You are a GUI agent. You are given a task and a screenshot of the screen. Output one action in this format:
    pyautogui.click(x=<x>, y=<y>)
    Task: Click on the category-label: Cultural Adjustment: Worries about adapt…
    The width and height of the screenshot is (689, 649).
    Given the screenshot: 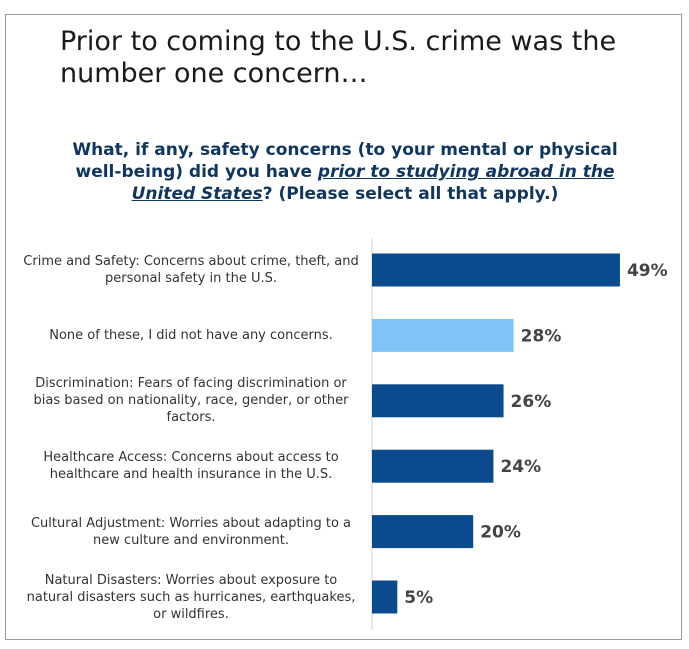 What is the action you would take?
    pyautogui.click(x=191, y=531)
    